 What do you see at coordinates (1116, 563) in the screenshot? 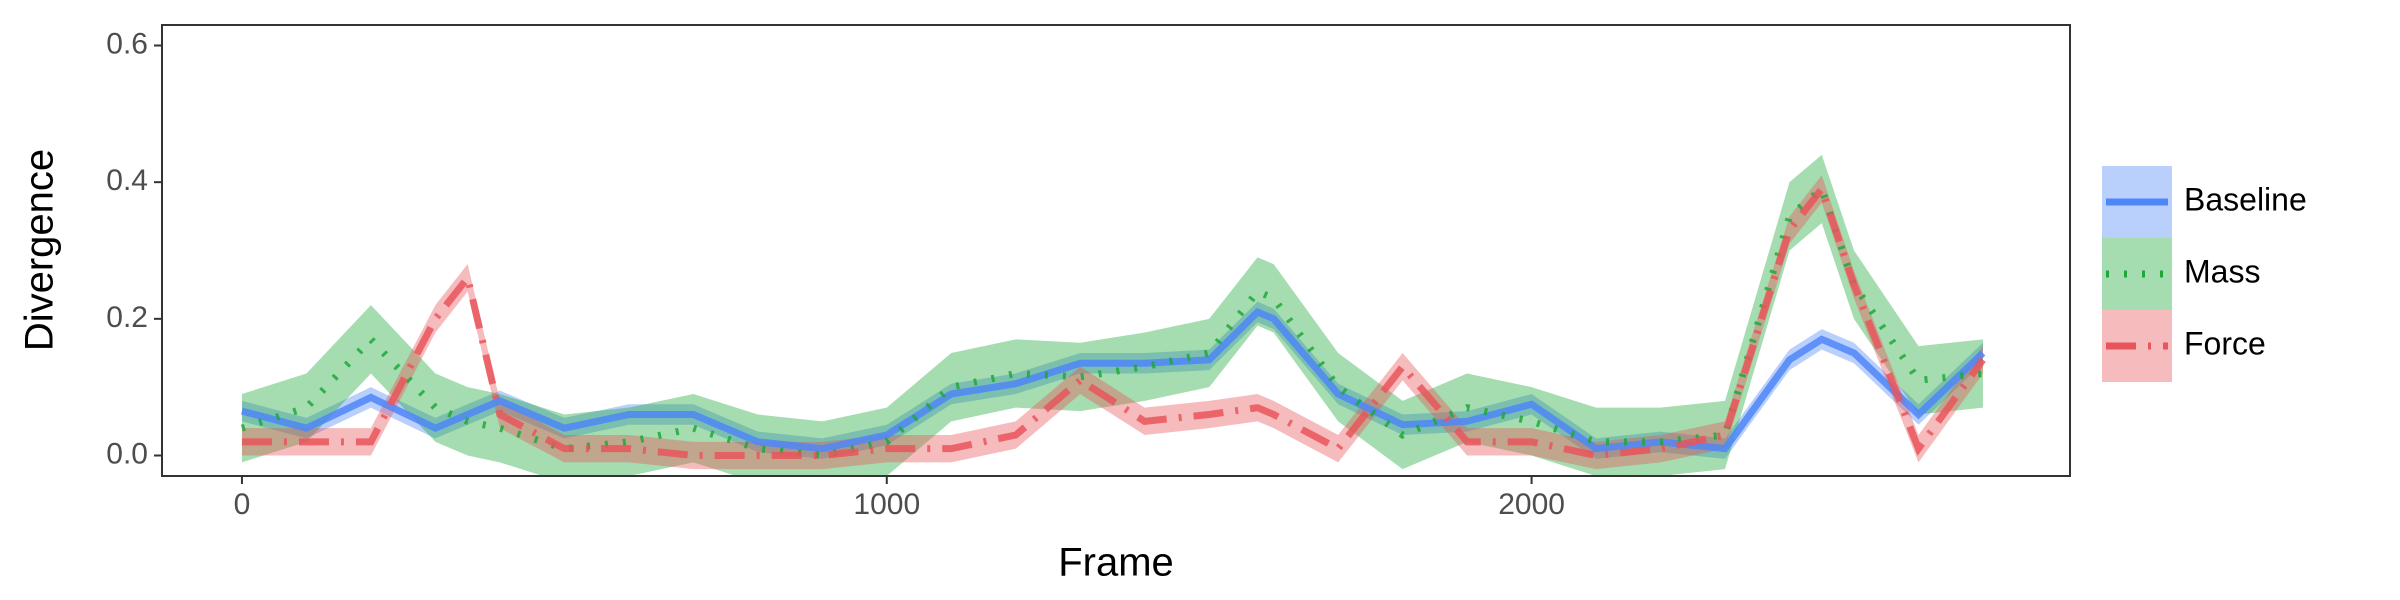
I see `x-axis-title: Frame` at bounding box center [1116, 563].